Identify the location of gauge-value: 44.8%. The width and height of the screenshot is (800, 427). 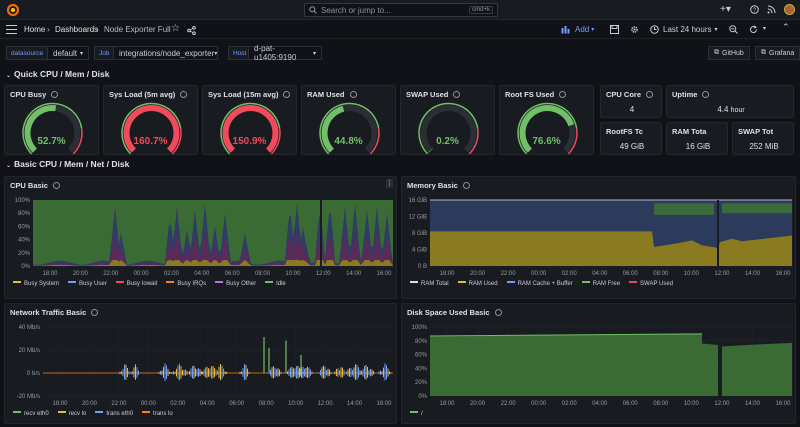
(348, 141).